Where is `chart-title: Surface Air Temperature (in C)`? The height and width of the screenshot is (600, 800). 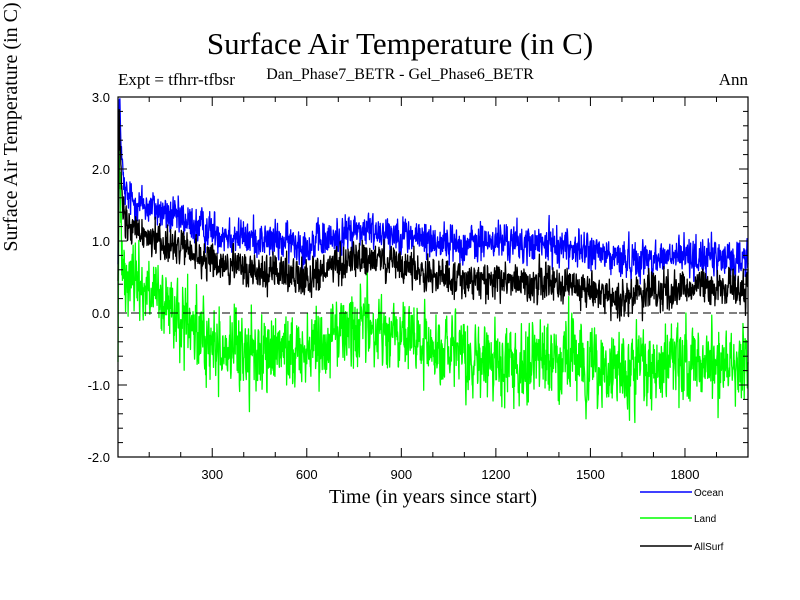
chart-title: Surface Air Temperature (in C) is located at coordinates (400, 43).